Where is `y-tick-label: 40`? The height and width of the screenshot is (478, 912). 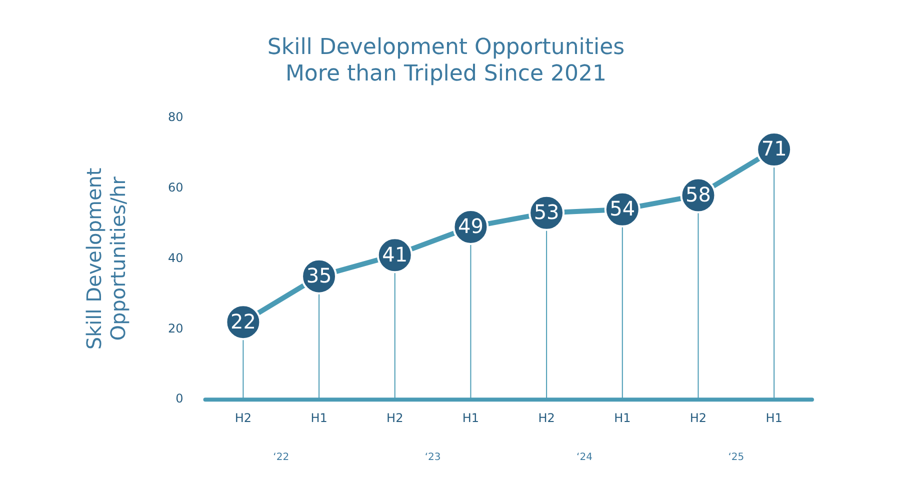
y-tick-label: 40 is located at coordinates (176, 257).